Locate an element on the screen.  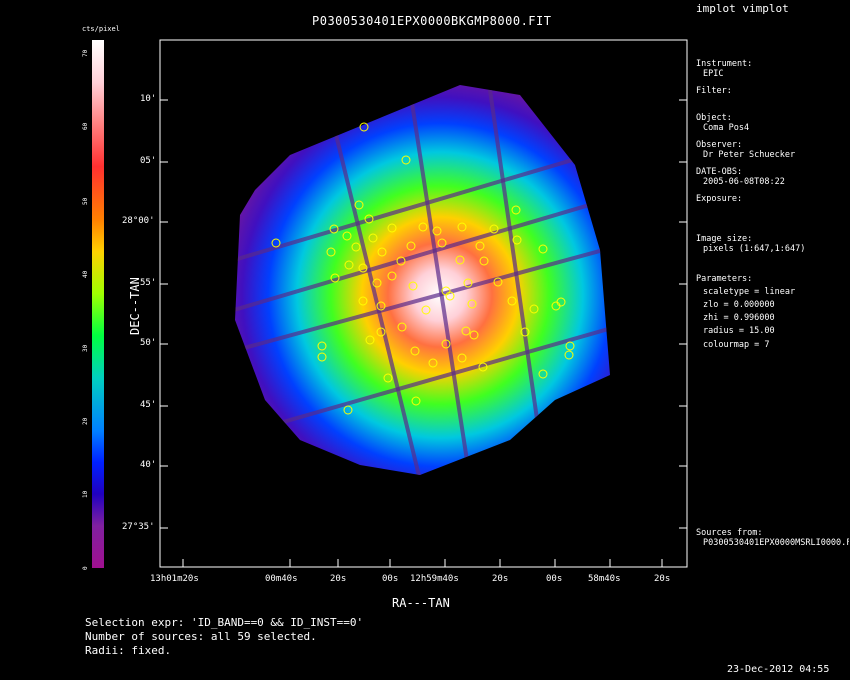
object-value: Coma Pos4 is located at coordinates (726, 128).